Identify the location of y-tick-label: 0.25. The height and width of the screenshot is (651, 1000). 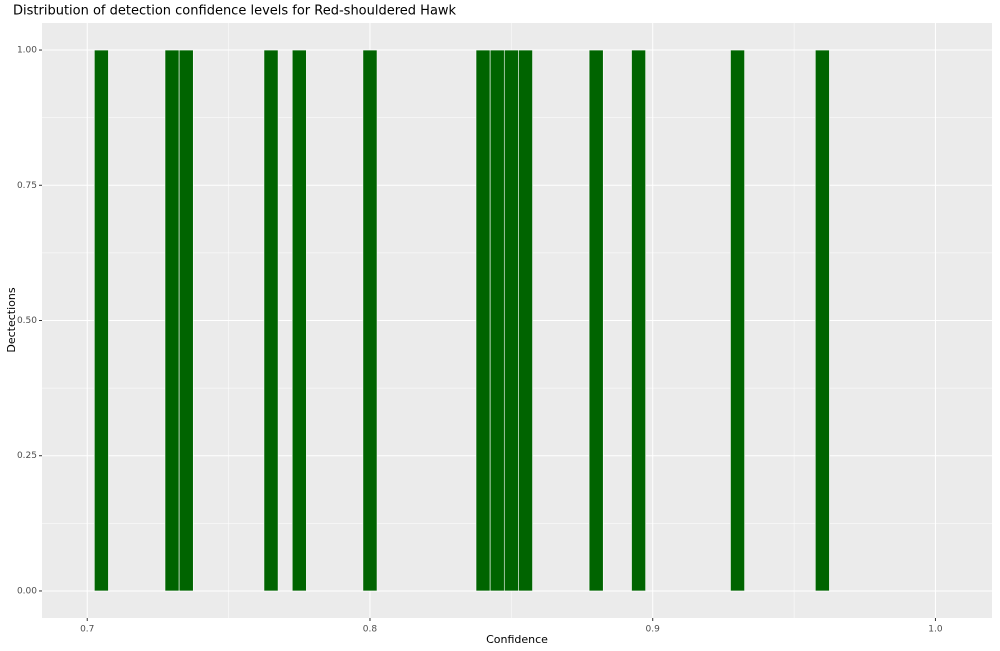
(27, 456).